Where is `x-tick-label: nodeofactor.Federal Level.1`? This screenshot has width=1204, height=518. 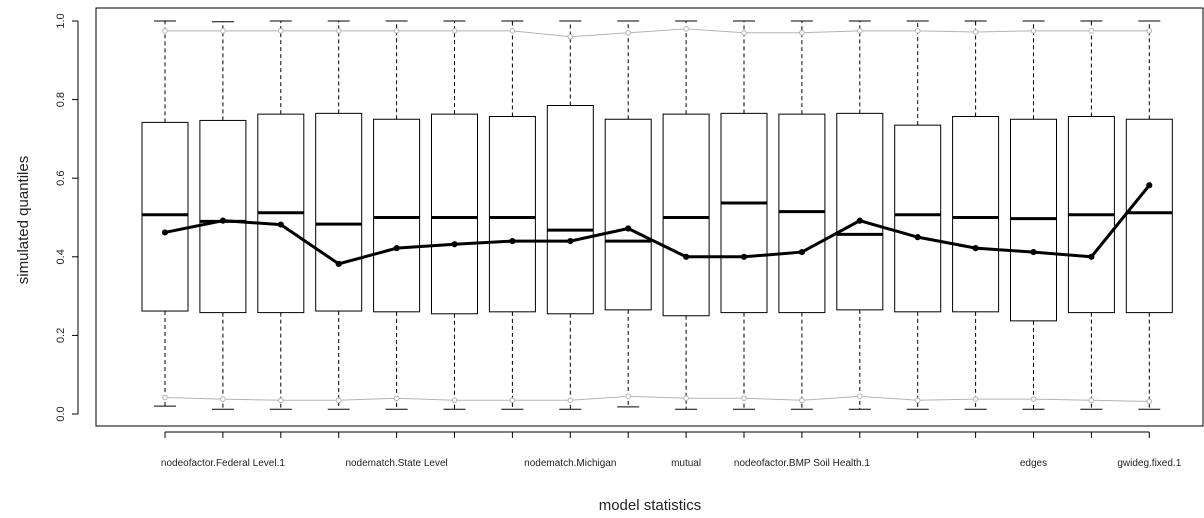 x-tick-label: nodeofactor.Federal Level.1 is located at coordinates (223, 463).